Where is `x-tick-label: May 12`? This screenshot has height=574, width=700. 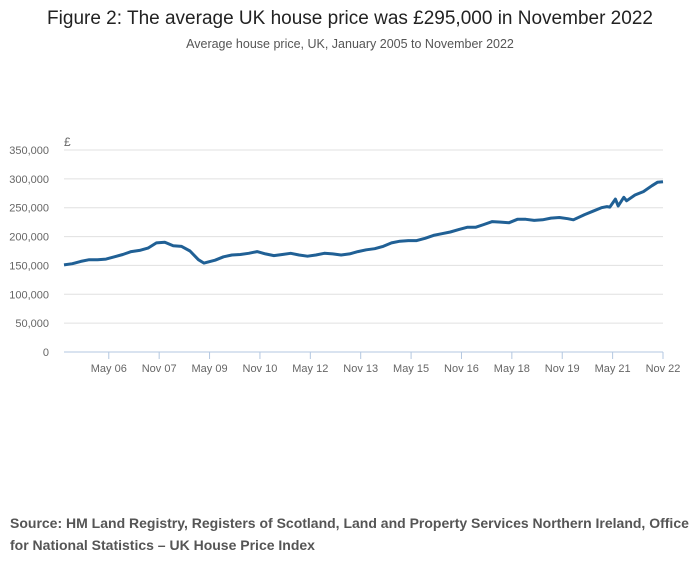
x-tick-label: May 12 is located at coordinates (310, 369).